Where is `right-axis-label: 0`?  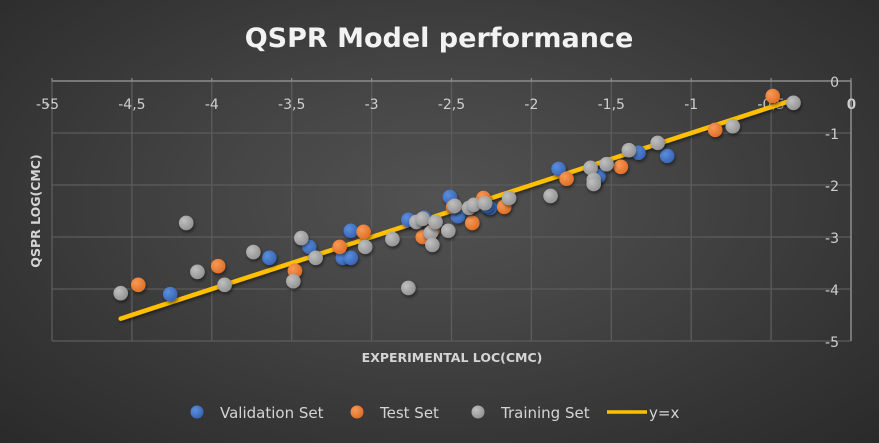 right-axis-label: 0 is located at coordinates (852, 105).